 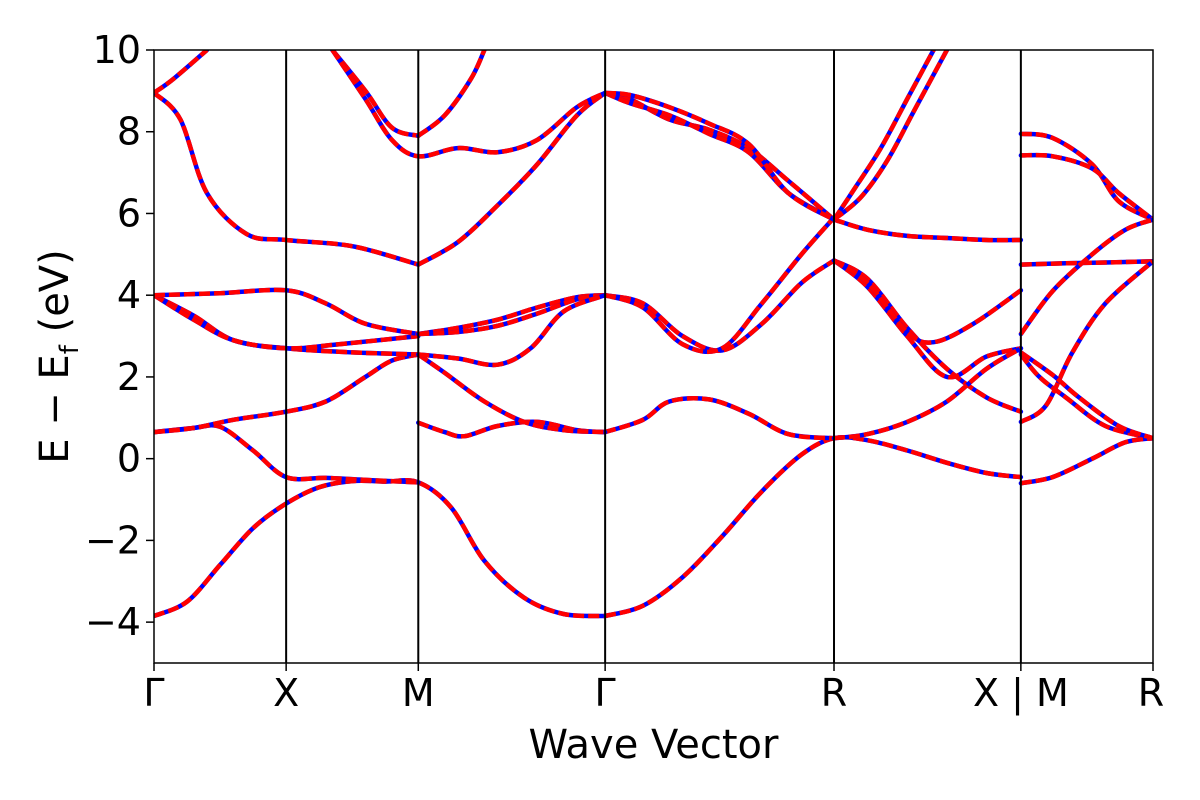 What do you see at coordinates (55, 409) in the screenshot?
I see `y-axis-label-main: E − E` at bounding box center [55, 409].